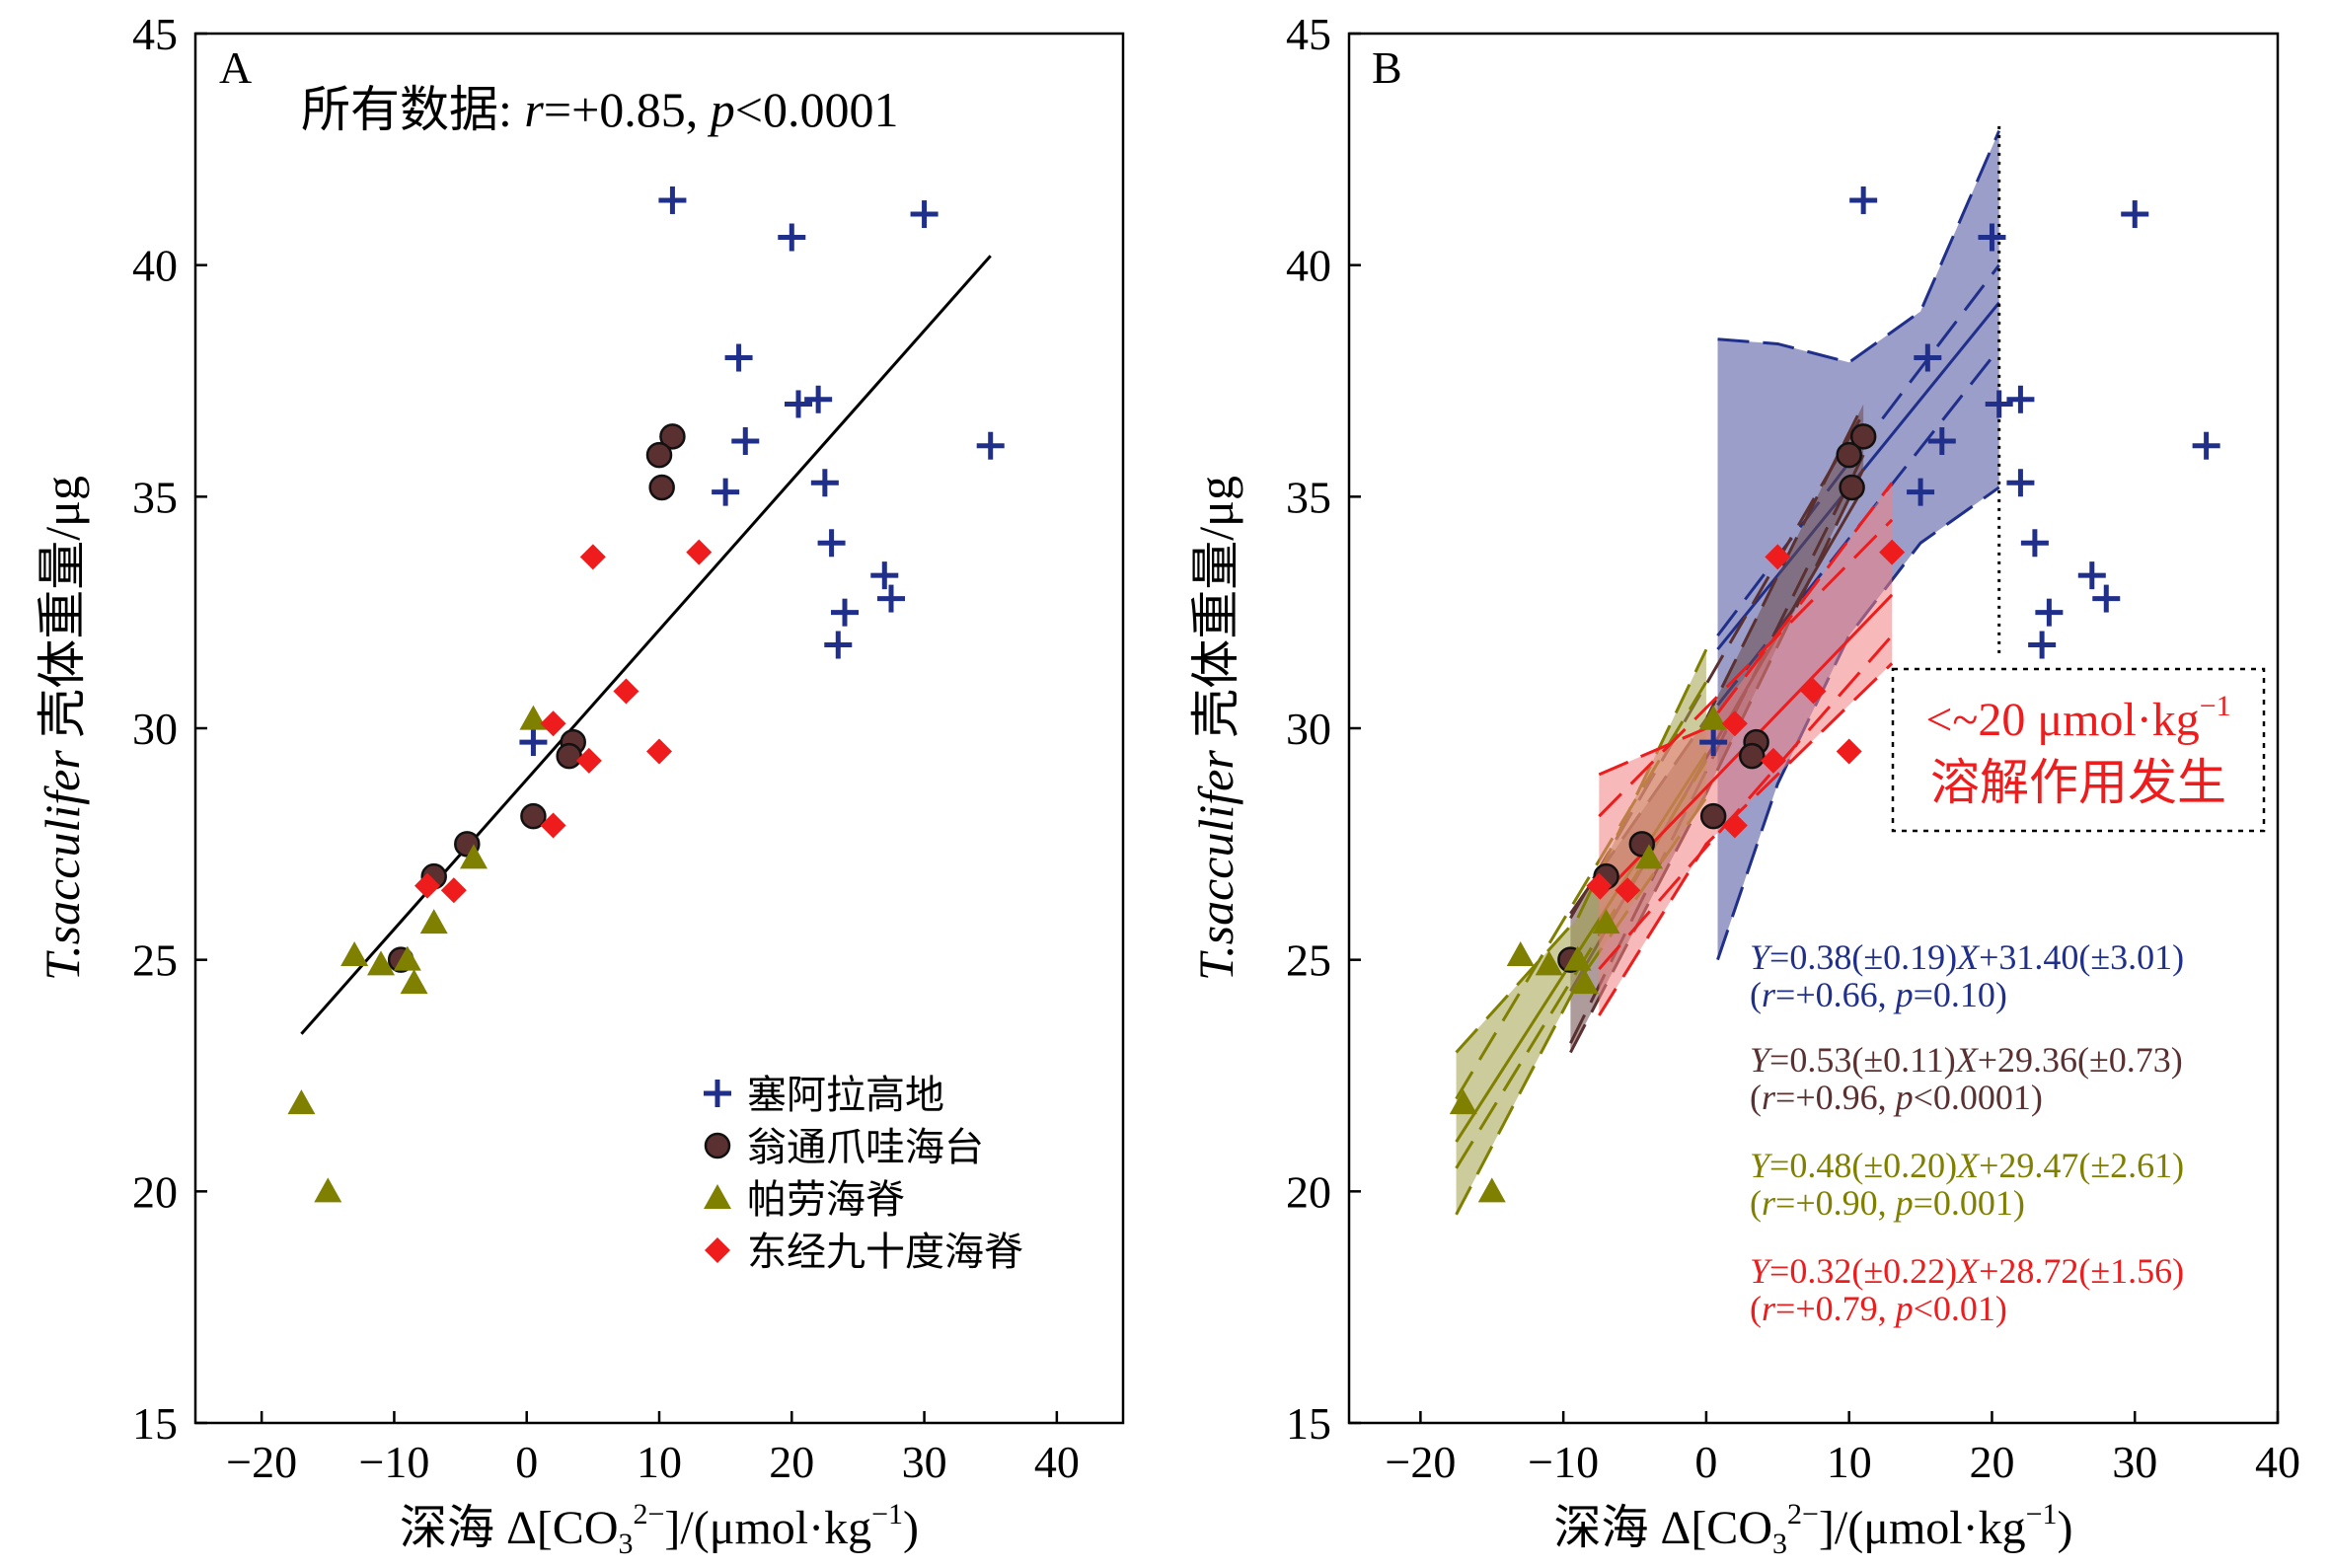 Image resolution: width=2331 pixels, height=1568 pixels. Describe the element at coordinates (1705, 1462) in the screenshot. I see `x-tick-label: 0` at that location.